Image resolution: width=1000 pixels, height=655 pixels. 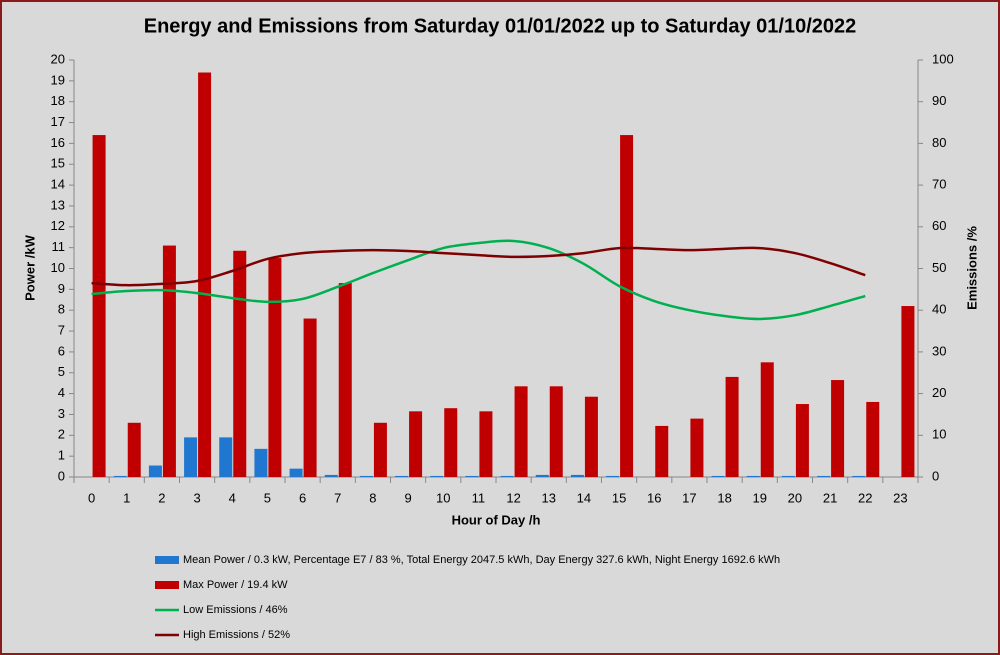 I want to click on y-tick-label: 16, so click(x=58, y=142).